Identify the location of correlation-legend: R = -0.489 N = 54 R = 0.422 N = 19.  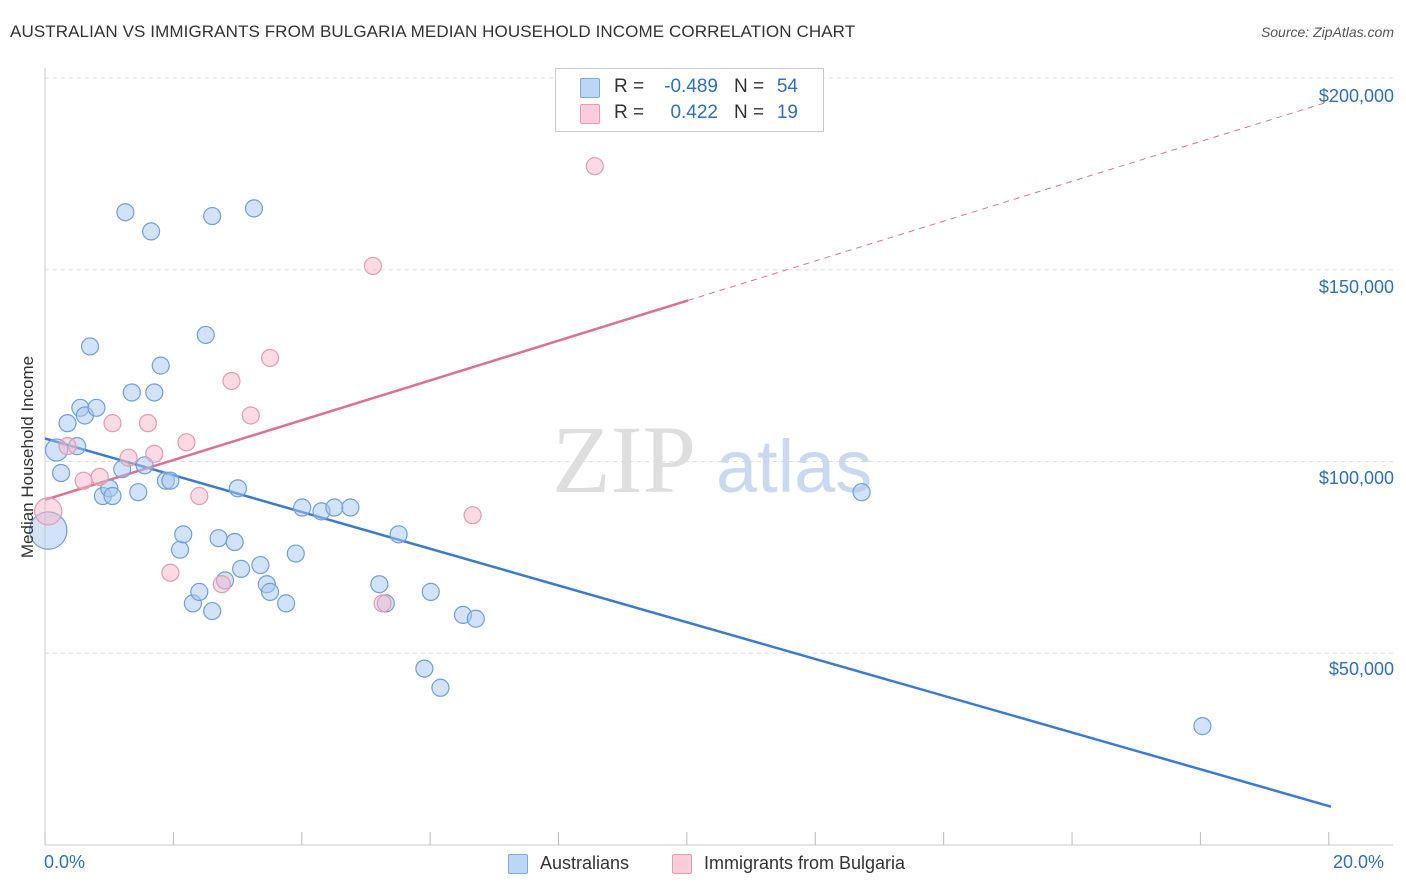
(689, 100).